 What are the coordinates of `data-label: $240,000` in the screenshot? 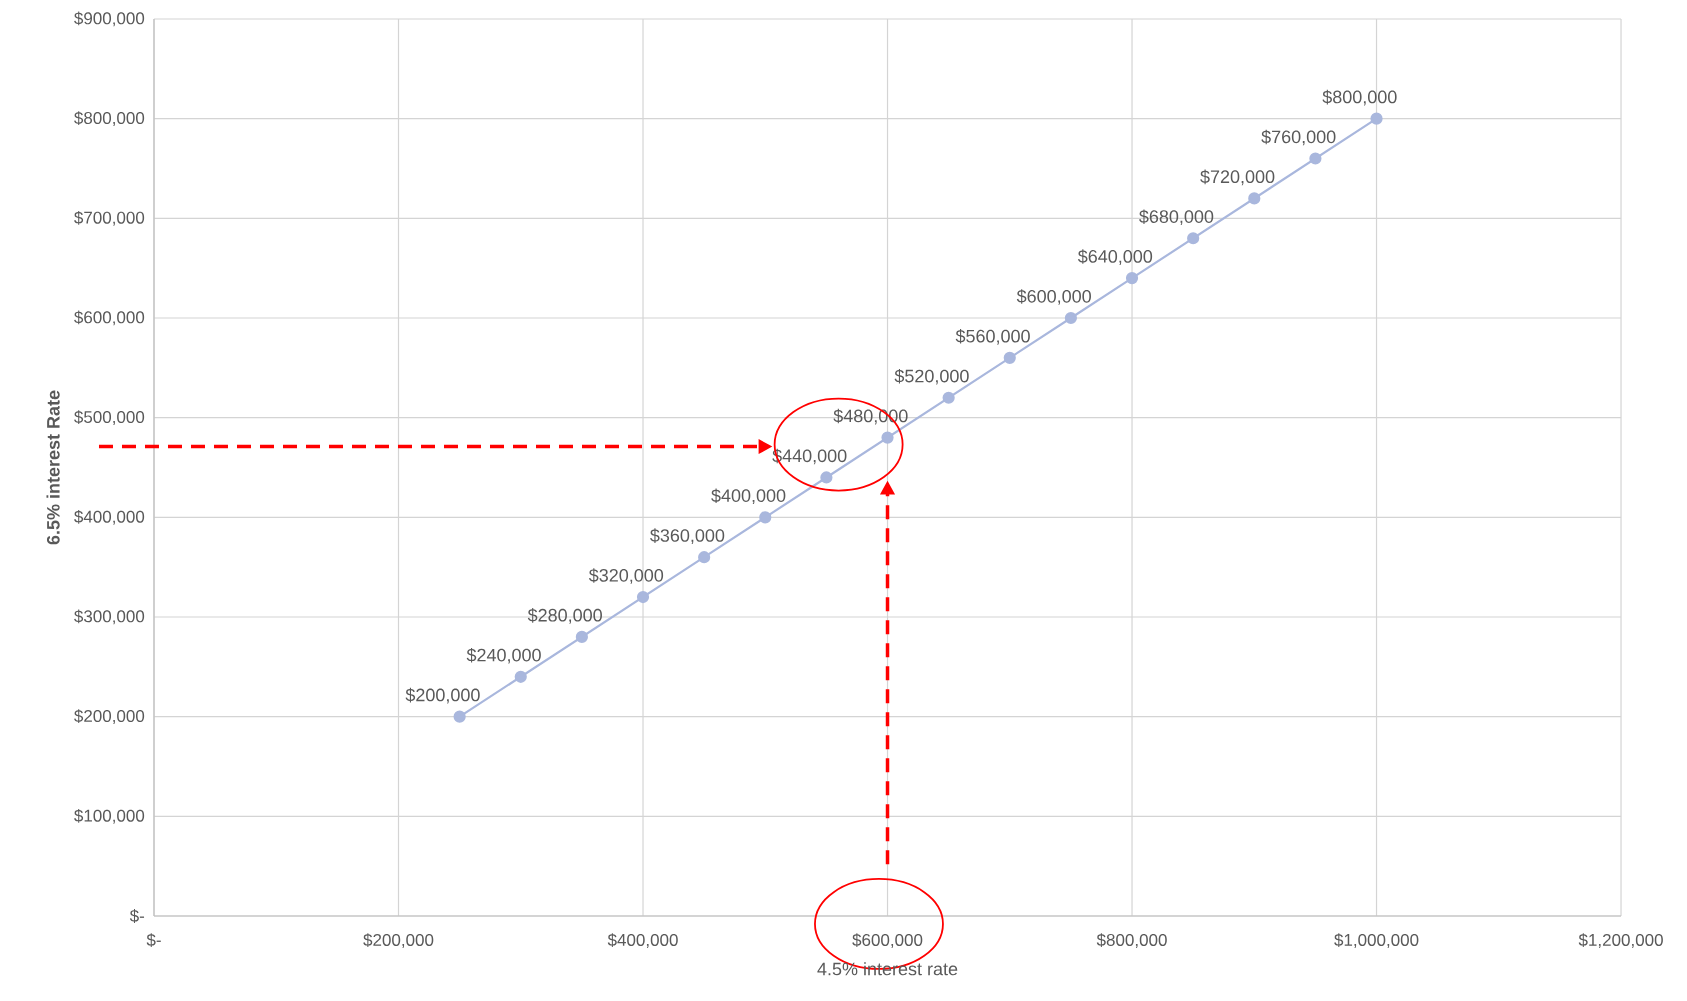 It's located at (503, 655).